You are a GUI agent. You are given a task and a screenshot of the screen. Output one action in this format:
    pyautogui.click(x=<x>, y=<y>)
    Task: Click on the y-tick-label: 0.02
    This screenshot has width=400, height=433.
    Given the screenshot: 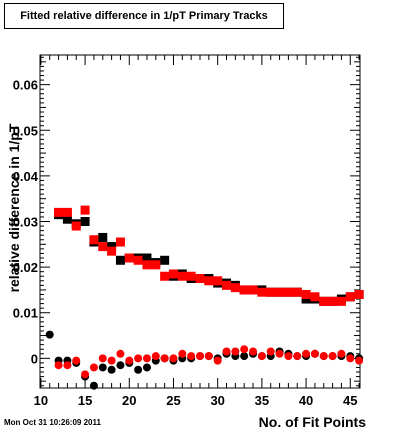 What is the action you would take?
    pyautogui.click(x=25, y=267)
    